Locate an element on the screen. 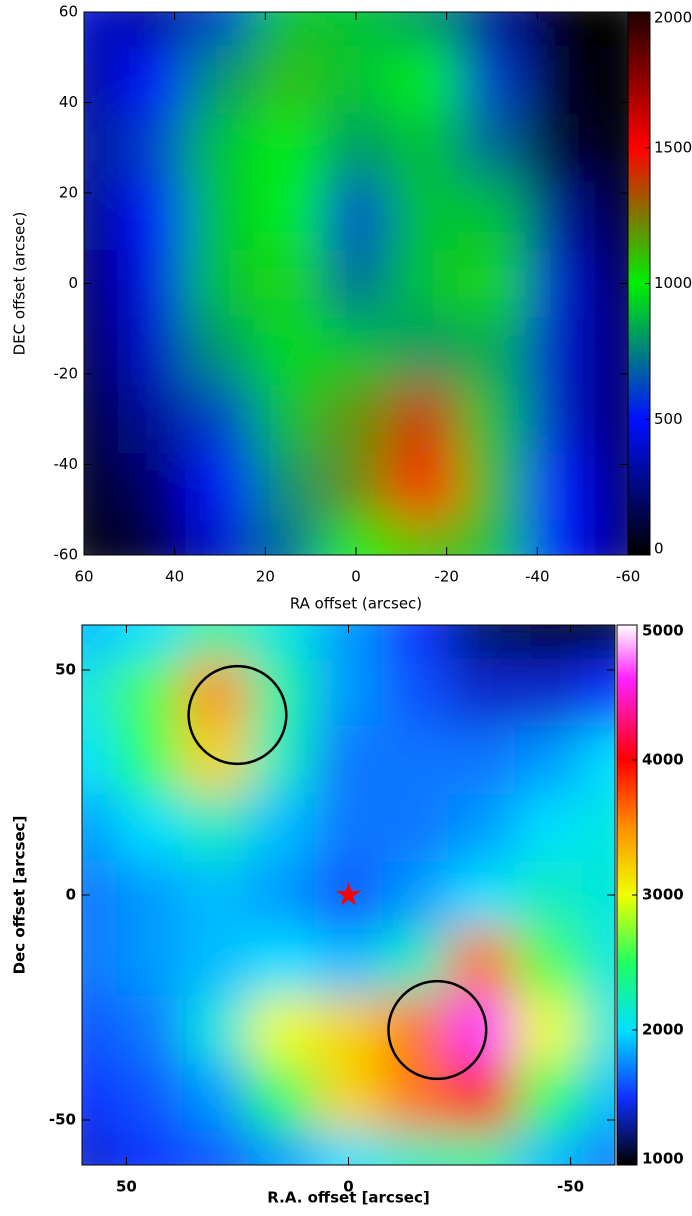  x-tick-label: -50 is located at coordinates (570, 1187).